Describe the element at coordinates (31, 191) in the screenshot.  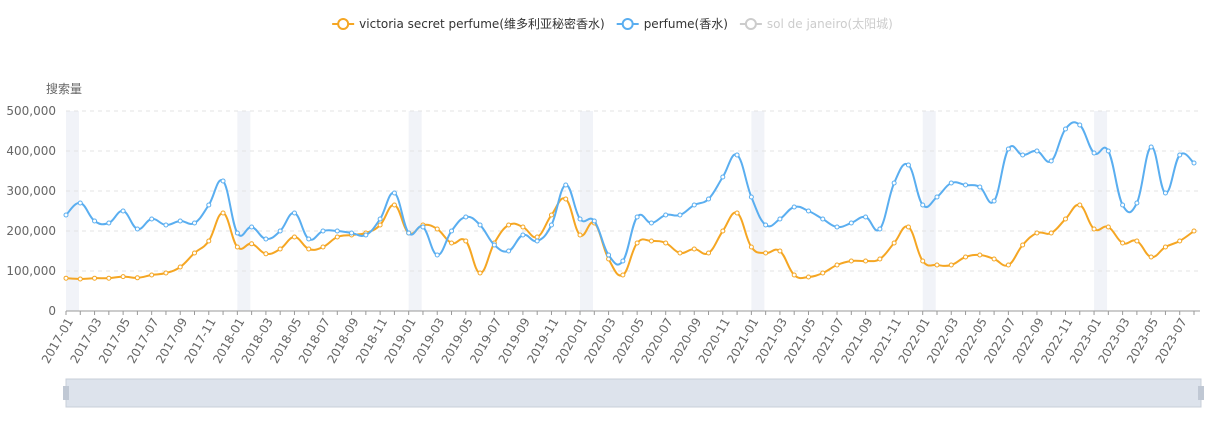
I see `y-tick-label: 300,000` at that location.